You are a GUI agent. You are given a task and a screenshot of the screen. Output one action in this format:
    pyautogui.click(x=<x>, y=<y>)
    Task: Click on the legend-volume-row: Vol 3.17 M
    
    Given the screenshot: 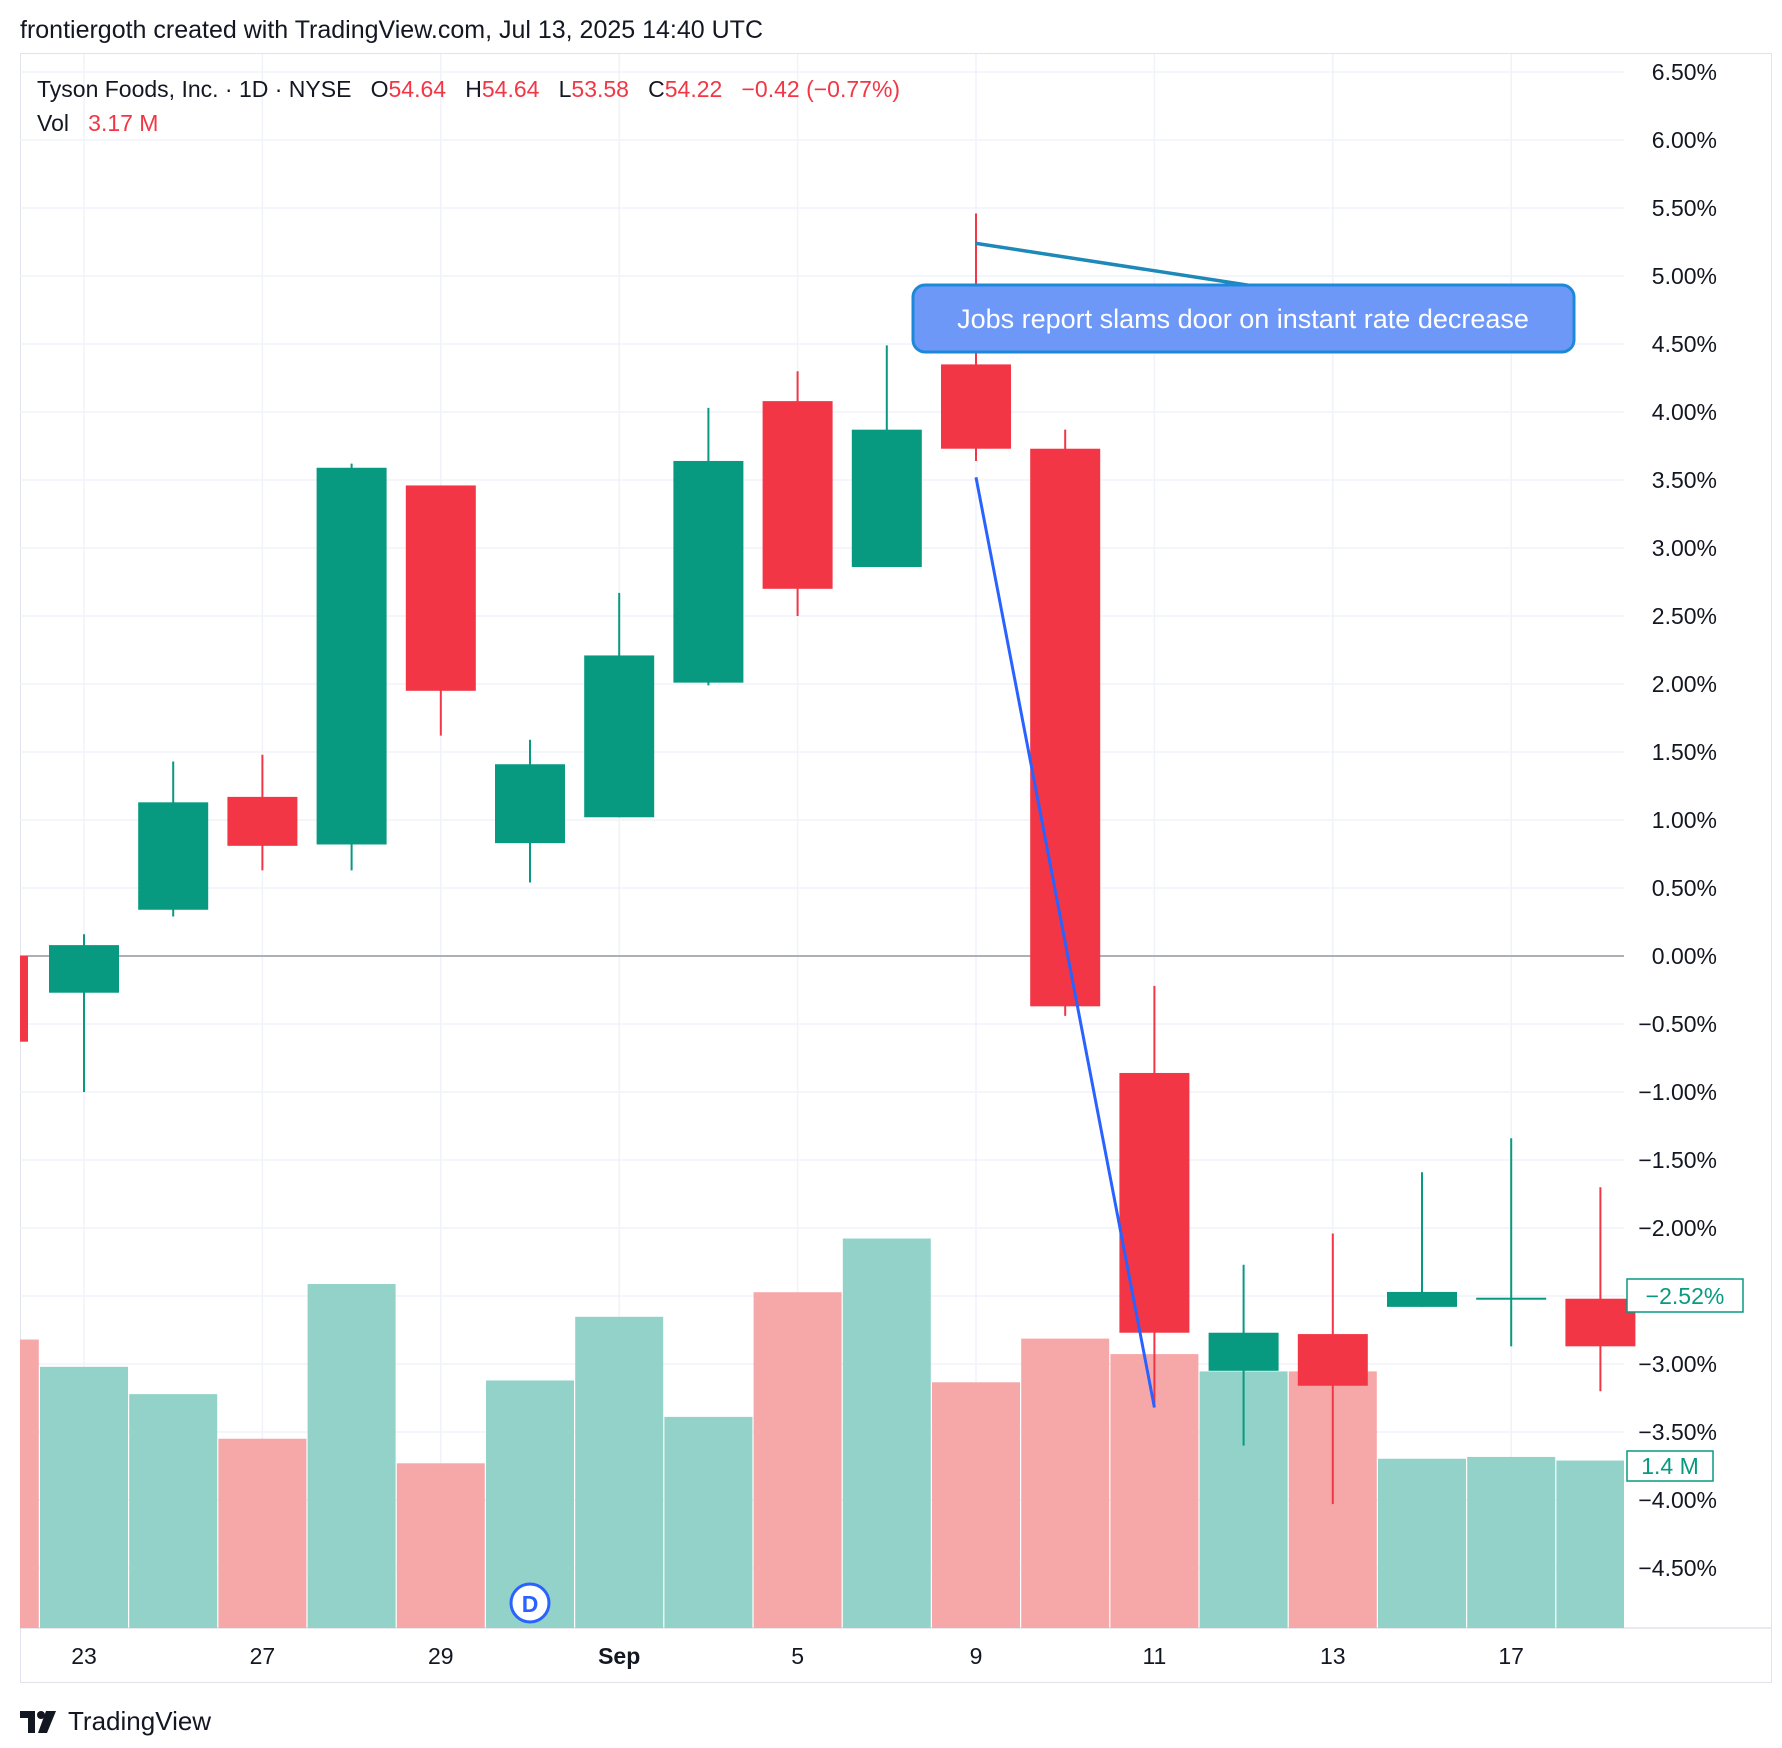 What is the action you would take?
    pyautogui.click(x=468, y=123)
    